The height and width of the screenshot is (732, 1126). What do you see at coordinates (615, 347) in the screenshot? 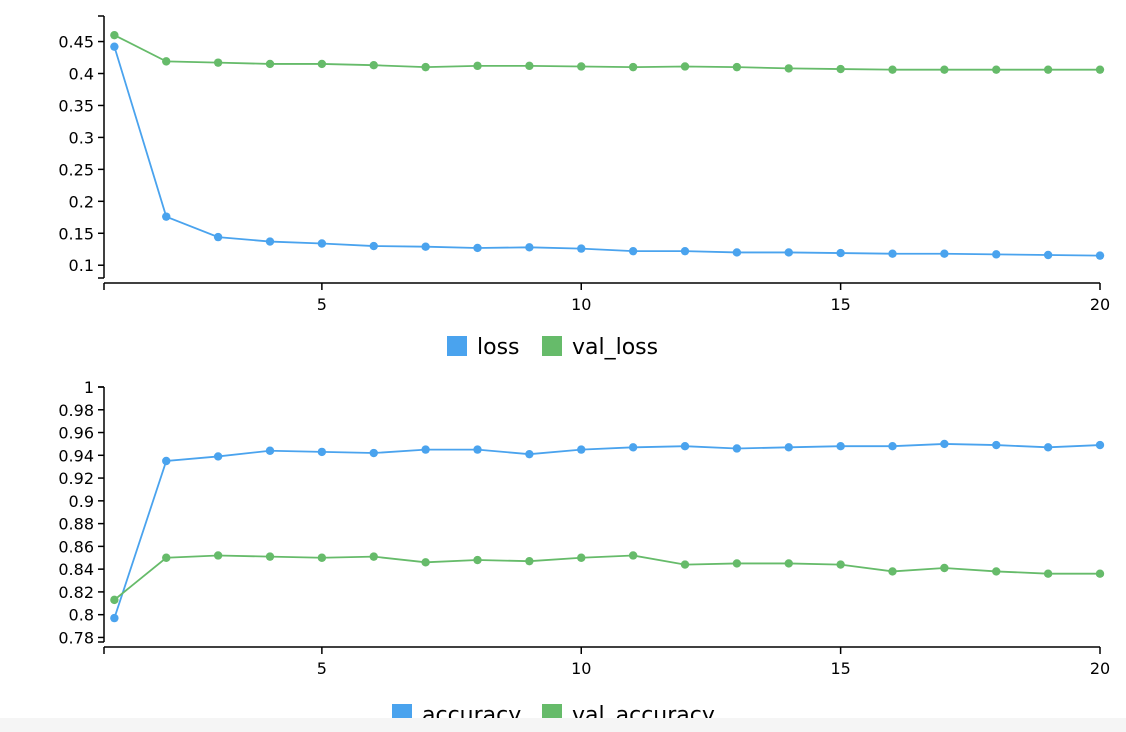
I see `legend-label-val_loss: val_loss` at bounding box center [615, 347].